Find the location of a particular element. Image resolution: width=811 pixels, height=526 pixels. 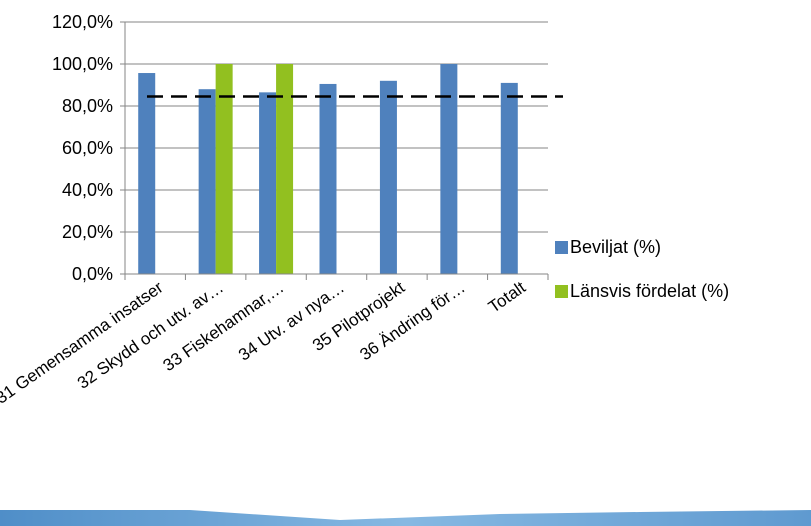

decorative-wave is located at coordinates (405, 518).